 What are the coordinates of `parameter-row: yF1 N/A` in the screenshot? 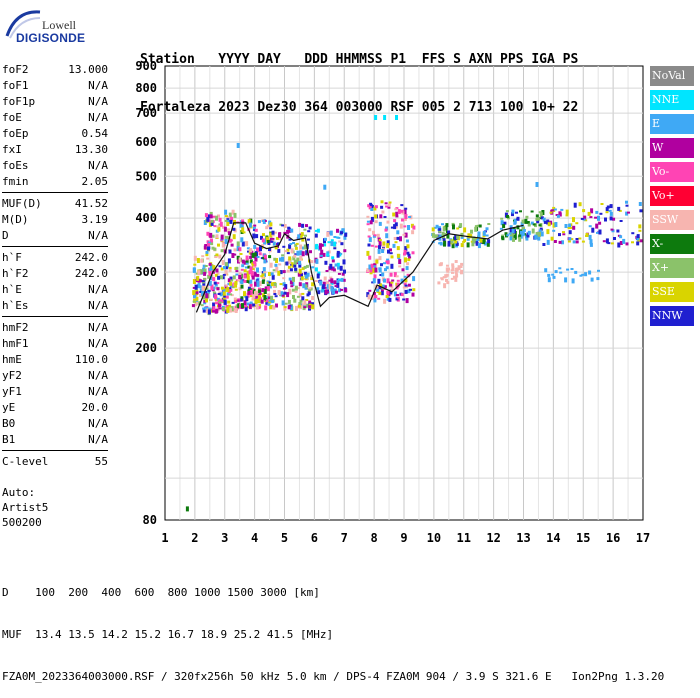 It's located at (55, 392).